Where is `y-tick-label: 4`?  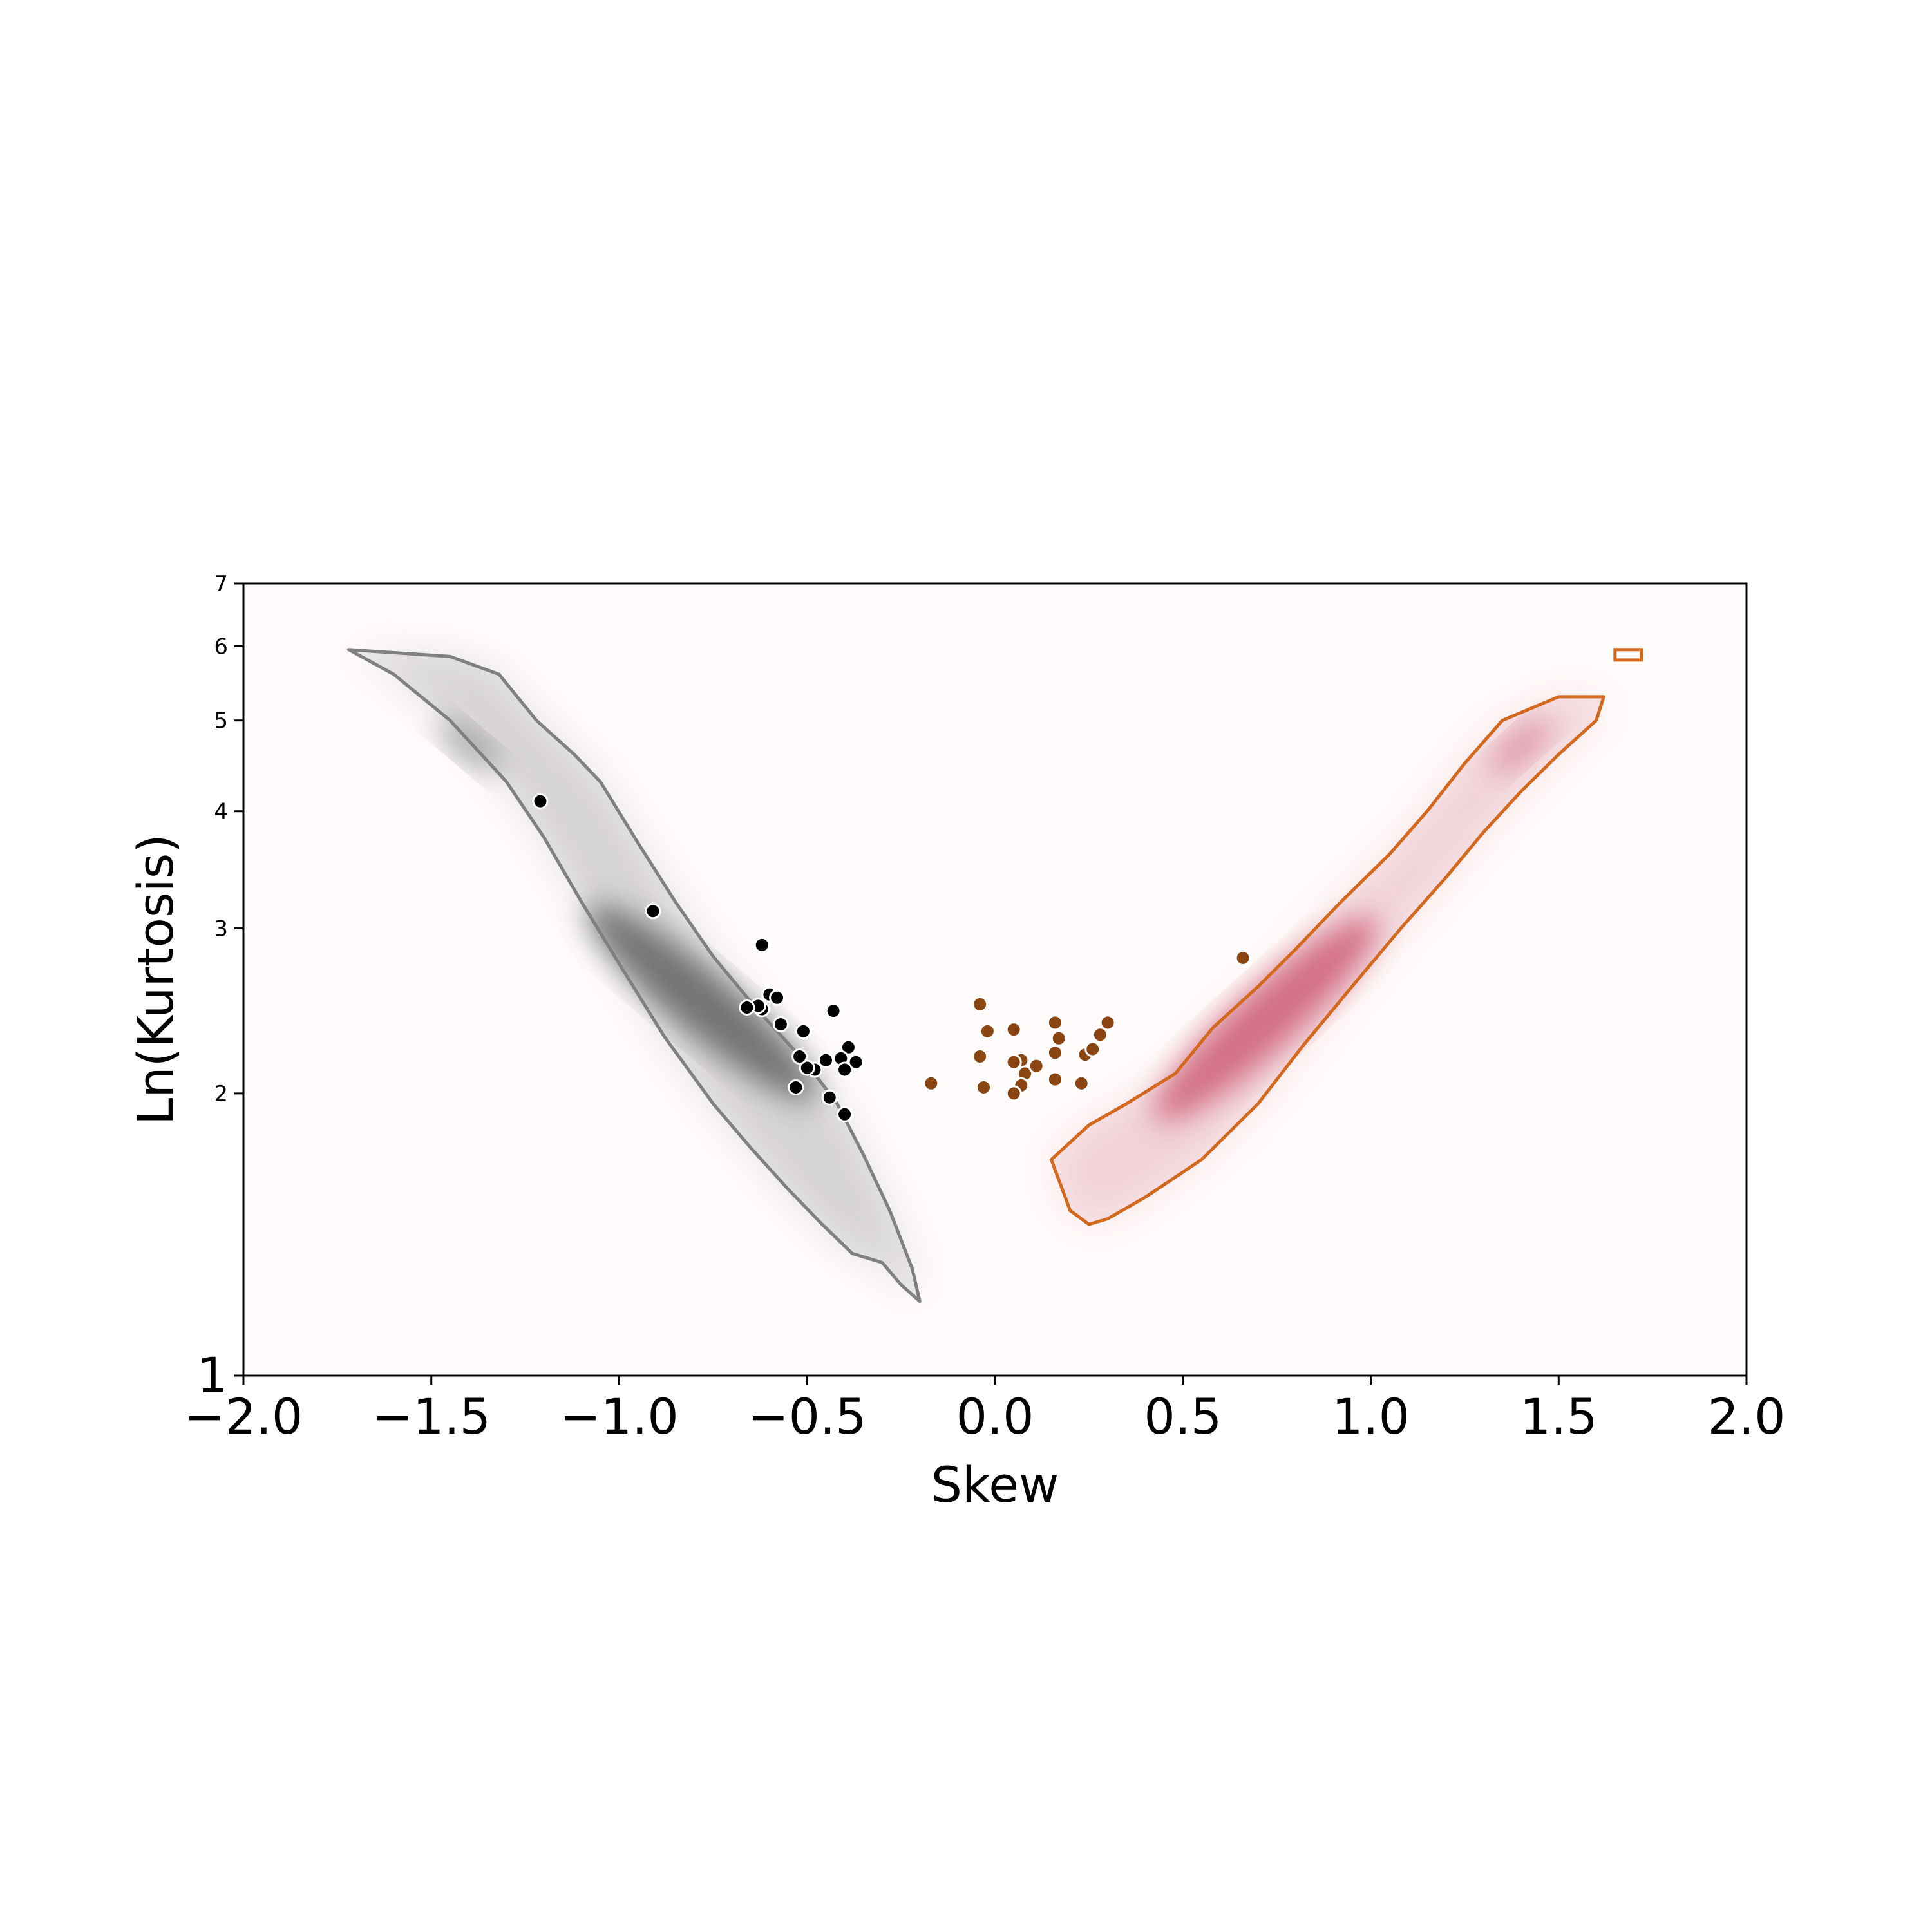
y-tick-label: 4 is located at coordinates (221, 812).